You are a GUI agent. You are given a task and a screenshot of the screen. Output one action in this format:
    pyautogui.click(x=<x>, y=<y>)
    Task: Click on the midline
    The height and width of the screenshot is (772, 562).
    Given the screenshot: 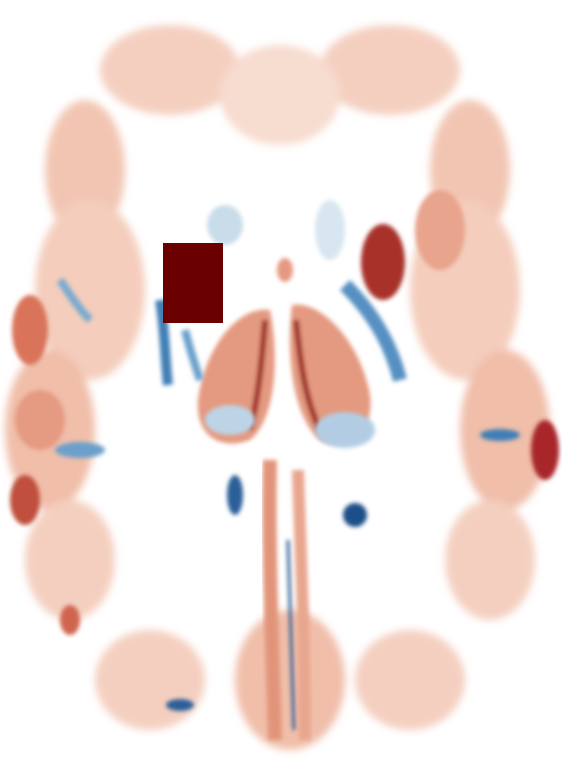 What is the action you would take?
    pyautogui.click(x=286, y=499)
    